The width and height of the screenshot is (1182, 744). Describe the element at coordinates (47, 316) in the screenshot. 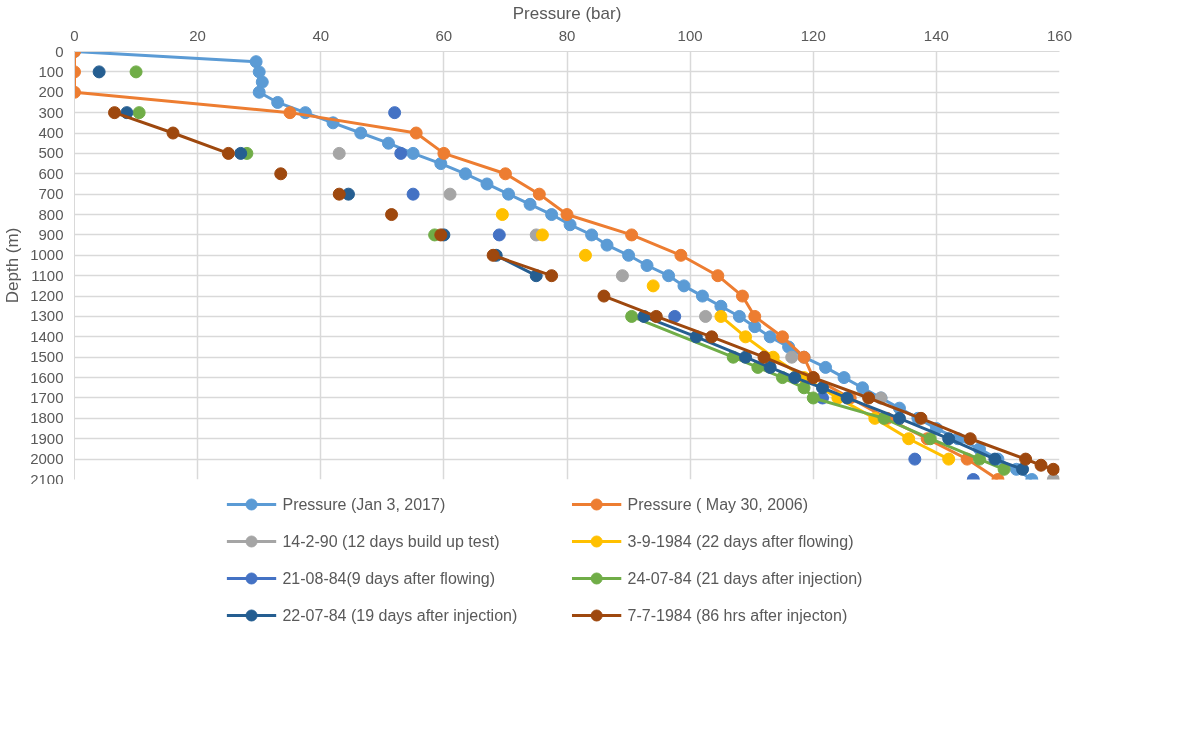

I see `y-tick-label: 1300` at that location.